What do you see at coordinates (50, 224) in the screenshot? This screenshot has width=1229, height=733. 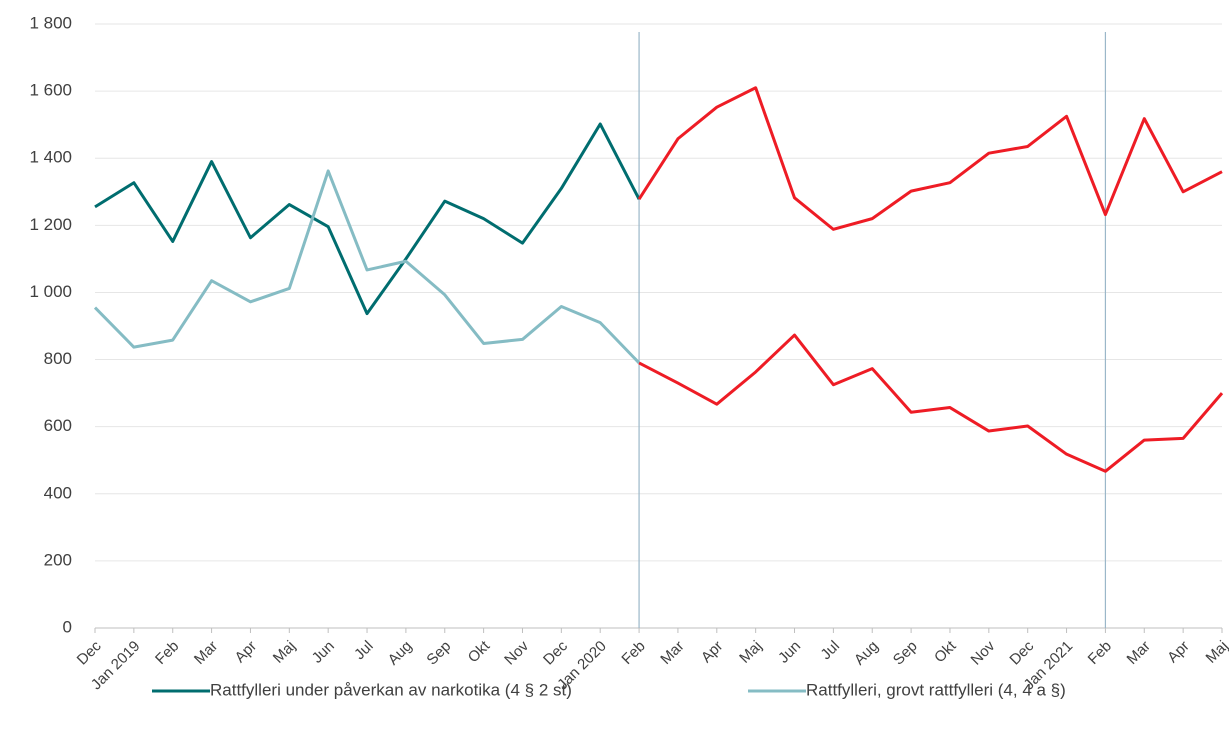 I see `y-tick-label: 1 200` at bounding box center [50, 224].